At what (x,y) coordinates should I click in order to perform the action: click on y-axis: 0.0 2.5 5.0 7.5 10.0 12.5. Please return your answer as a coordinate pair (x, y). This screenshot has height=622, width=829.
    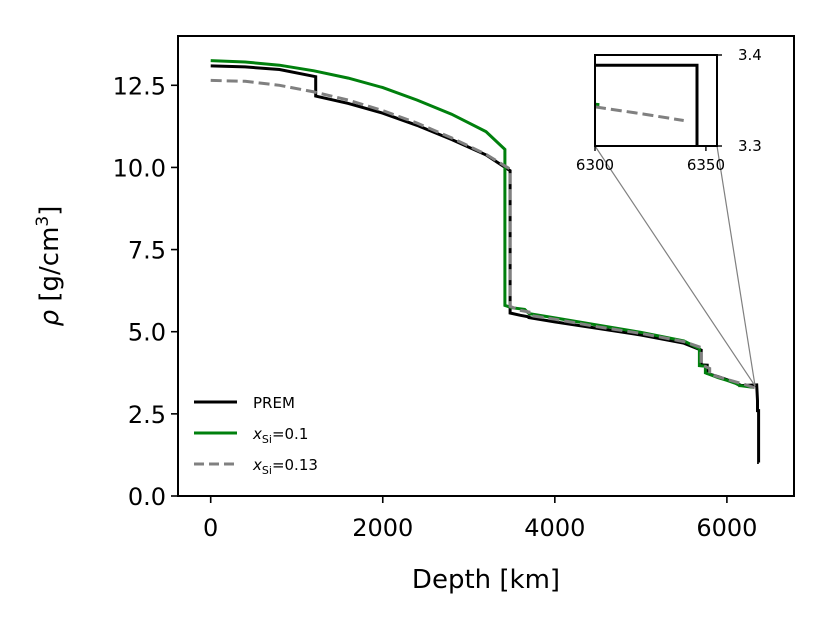
    Looking at the image, I should click on (145, 291).